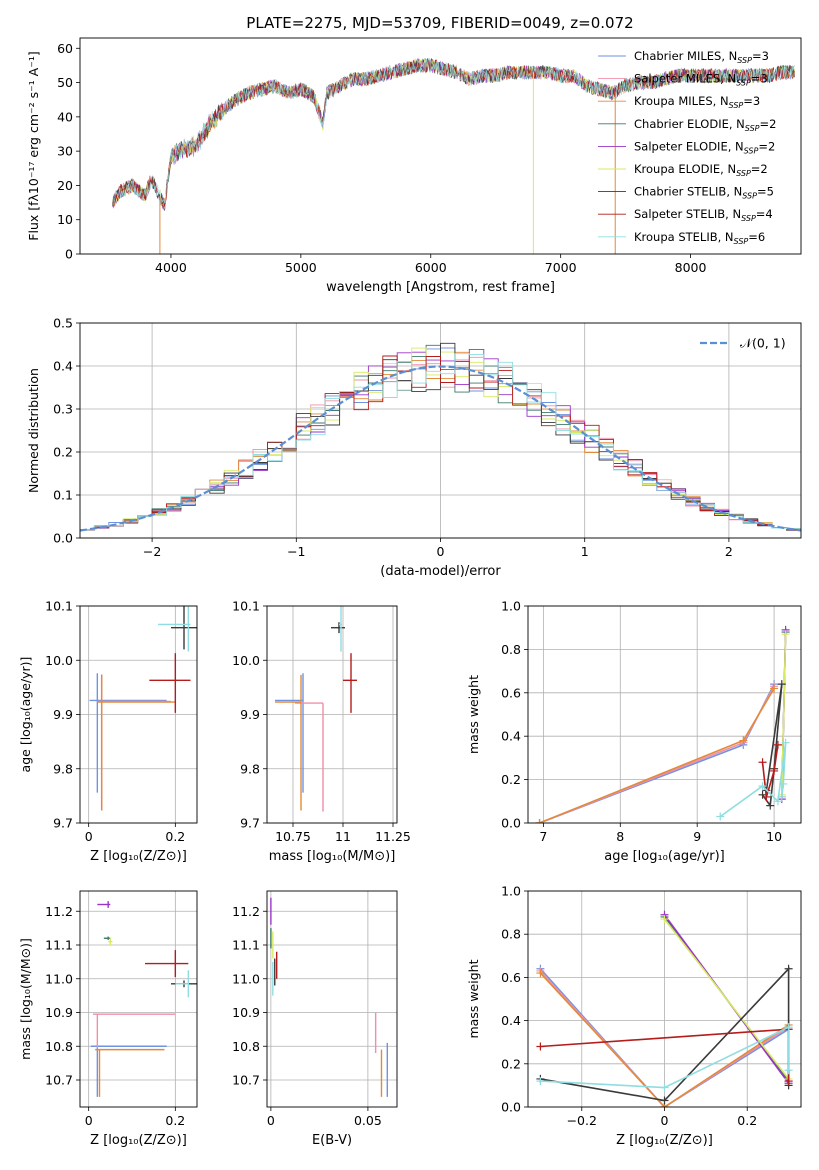 The width and height of the screenshot is (819, 1170). I want to click on legend-entry: Salpeter ELODIE, NSSP=2, so click(704, 147).